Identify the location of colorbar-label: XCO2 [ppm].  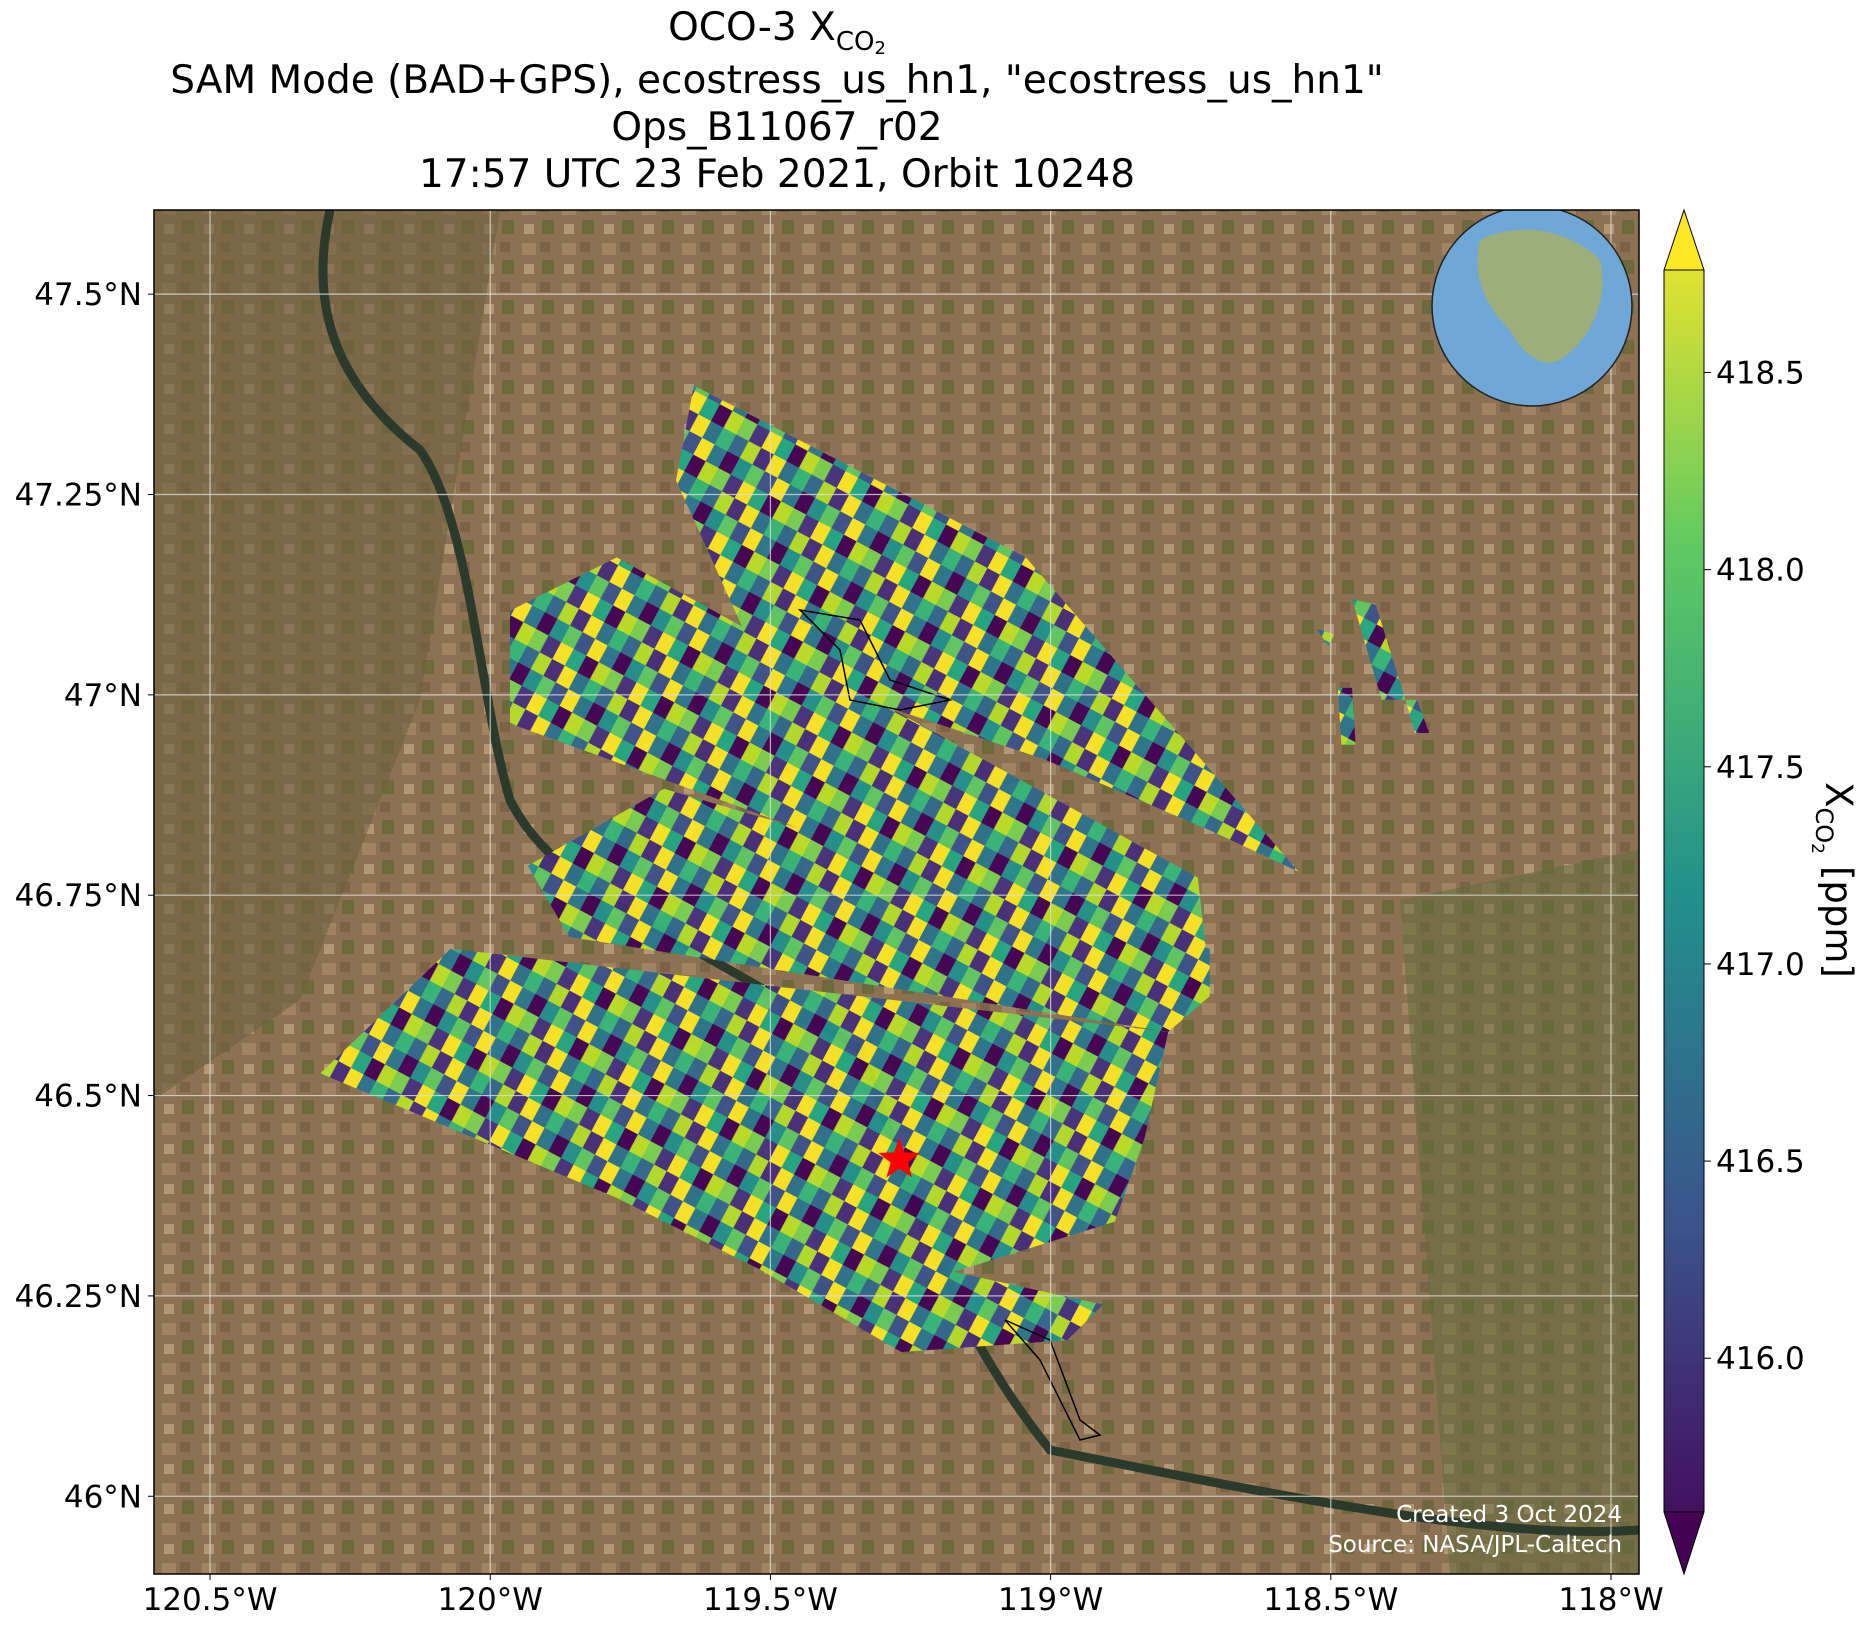
(1833, 880).